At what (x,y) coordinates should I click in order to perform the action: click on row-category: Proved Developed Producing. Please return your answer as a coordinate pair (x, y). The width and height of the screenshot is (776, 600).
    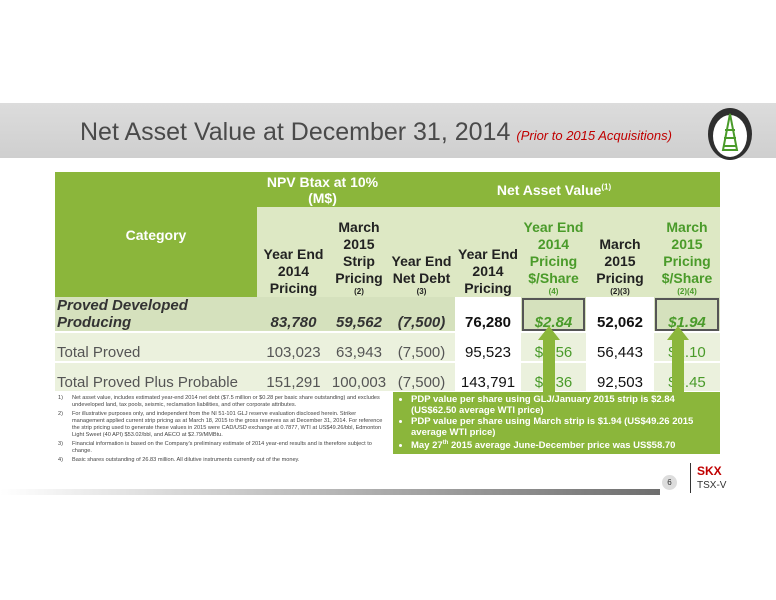
    Looking at the image, I should click on (156, 315).